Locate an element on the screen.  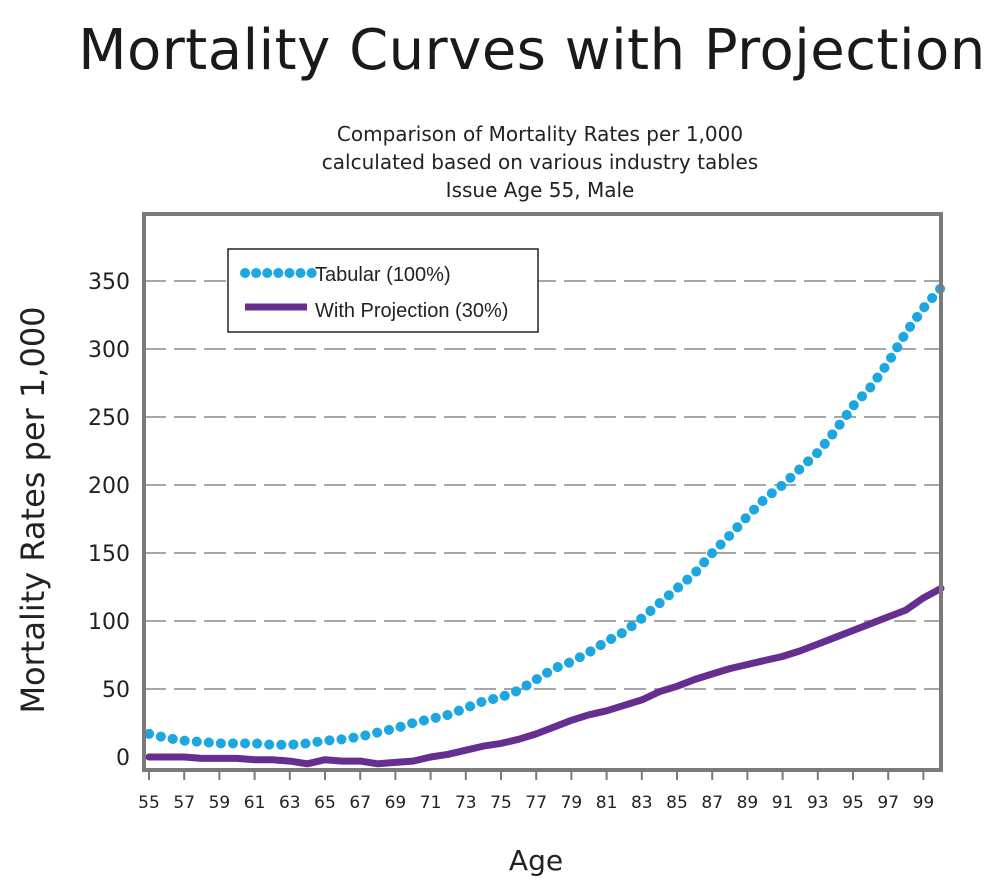
x-tick-label-79: 79 is located at coordinates (572, 803).